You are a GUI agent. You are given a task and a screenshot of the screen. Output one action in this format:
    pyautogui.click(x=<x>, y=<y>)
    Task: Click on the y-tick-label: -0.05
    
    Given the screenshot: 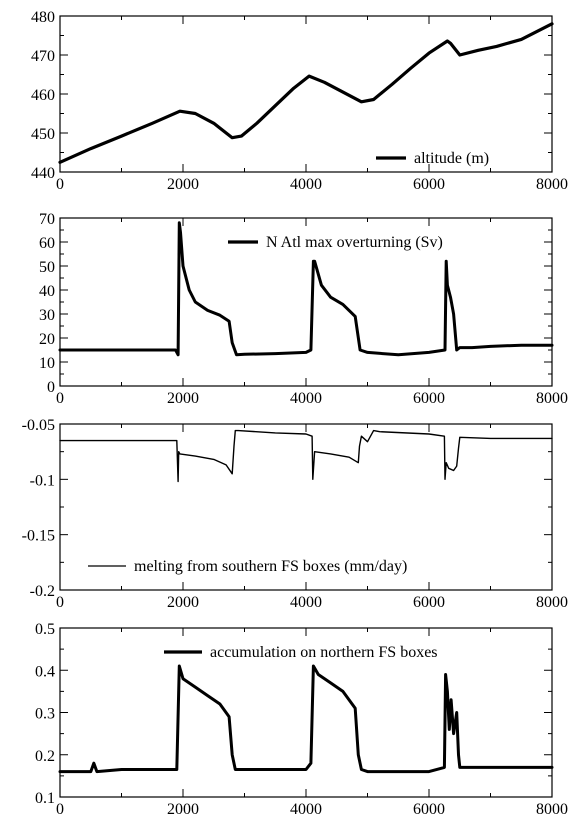 What is the action you would take?
    pyautogui.click(x=38, y=425)
    